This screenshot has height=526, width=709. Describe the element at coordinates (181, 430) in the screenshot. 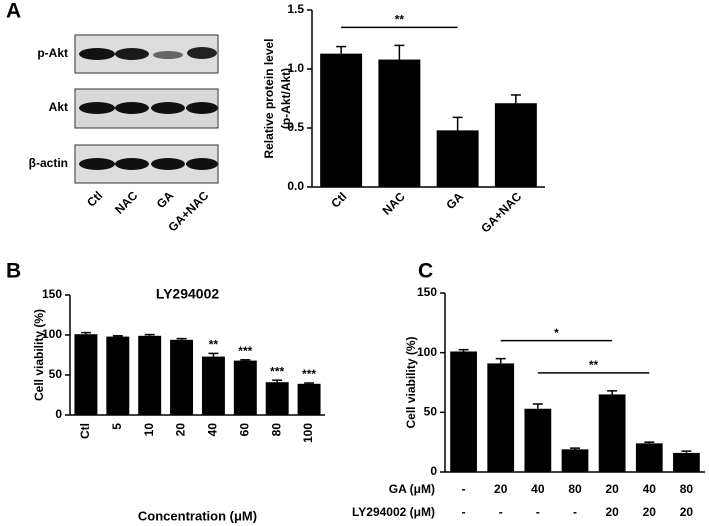

I see `x-tick-label: 20` at that location.